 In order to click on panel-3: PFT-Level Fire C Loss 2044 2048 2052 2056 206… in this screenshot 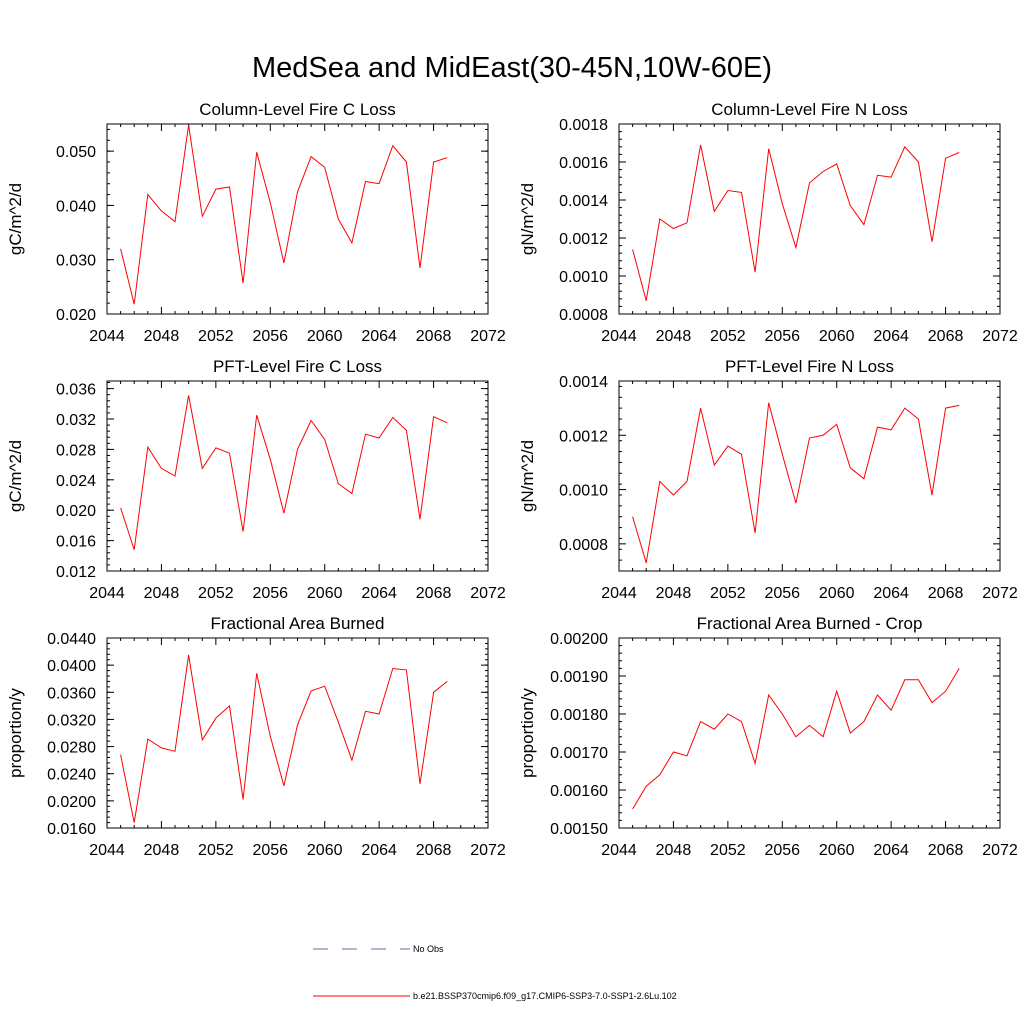, I will do `click(256, 479)`.